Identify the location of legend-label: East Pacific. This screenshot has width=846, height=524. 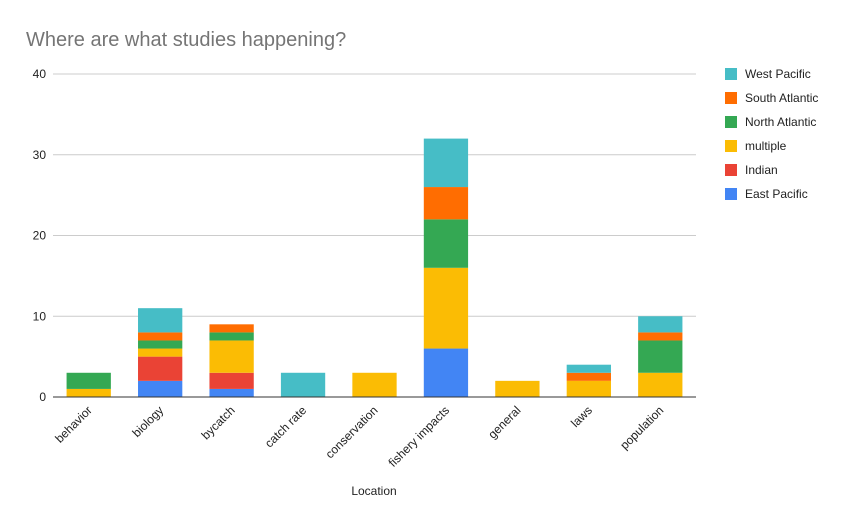
(776, 194).